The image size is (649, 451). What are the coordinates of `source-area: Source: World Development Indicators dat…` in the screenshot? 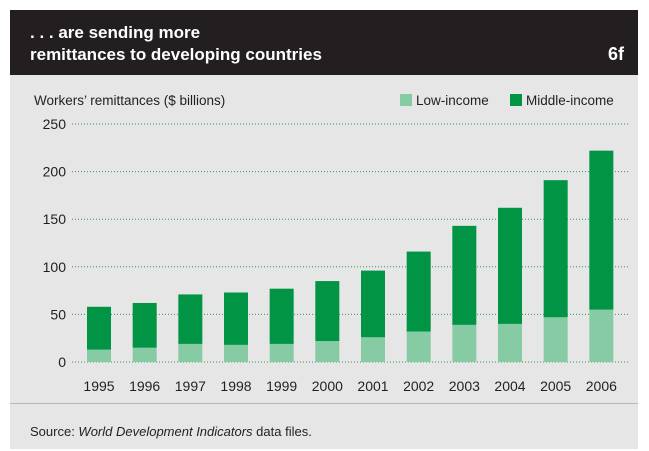 It's located at (324, 426).